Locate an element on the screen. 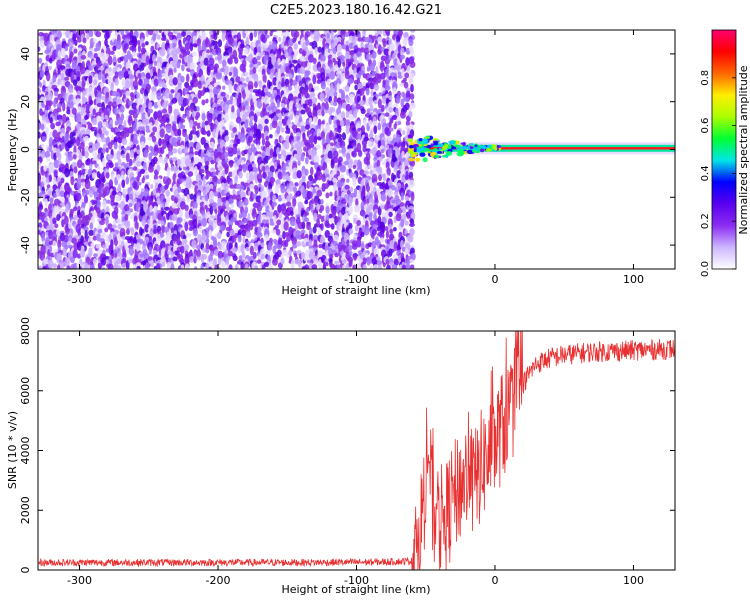 The width and height of the screenshot is (750, 600). spectrogram-y-tick-label: 0 is located at coordinates (25, 149).